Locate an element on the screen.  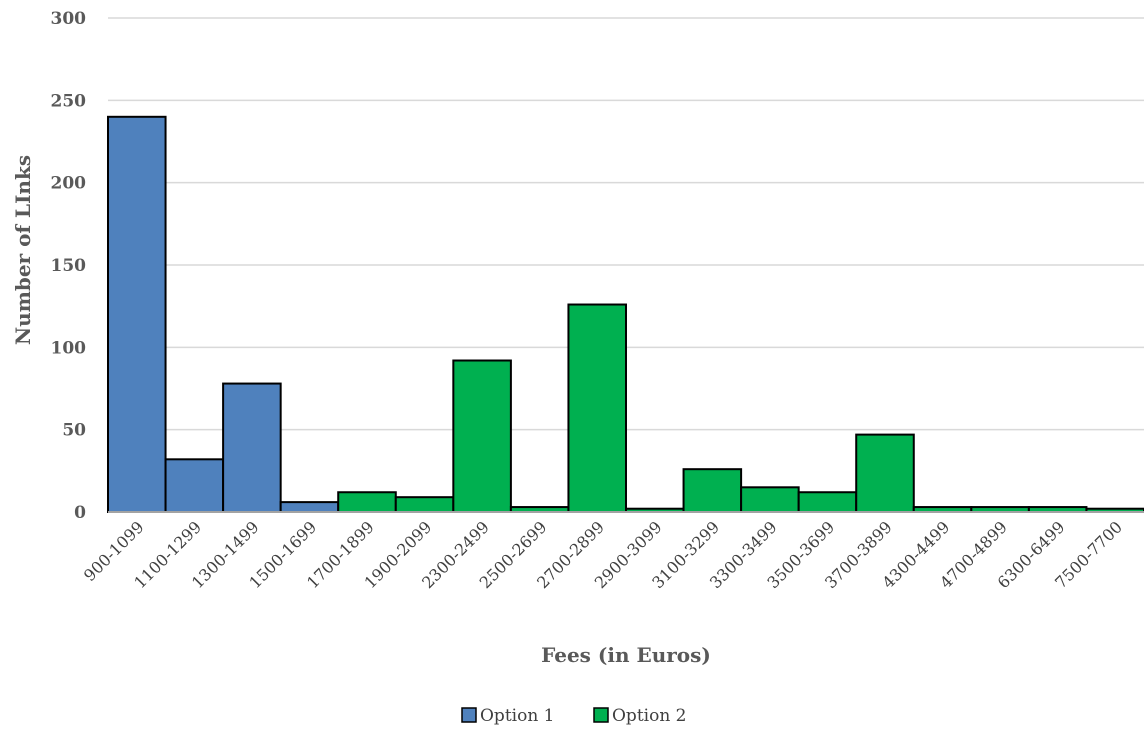
y-axis-ticks: 0 50 100 150 200 250 300 is located at coordinates (69, 266).